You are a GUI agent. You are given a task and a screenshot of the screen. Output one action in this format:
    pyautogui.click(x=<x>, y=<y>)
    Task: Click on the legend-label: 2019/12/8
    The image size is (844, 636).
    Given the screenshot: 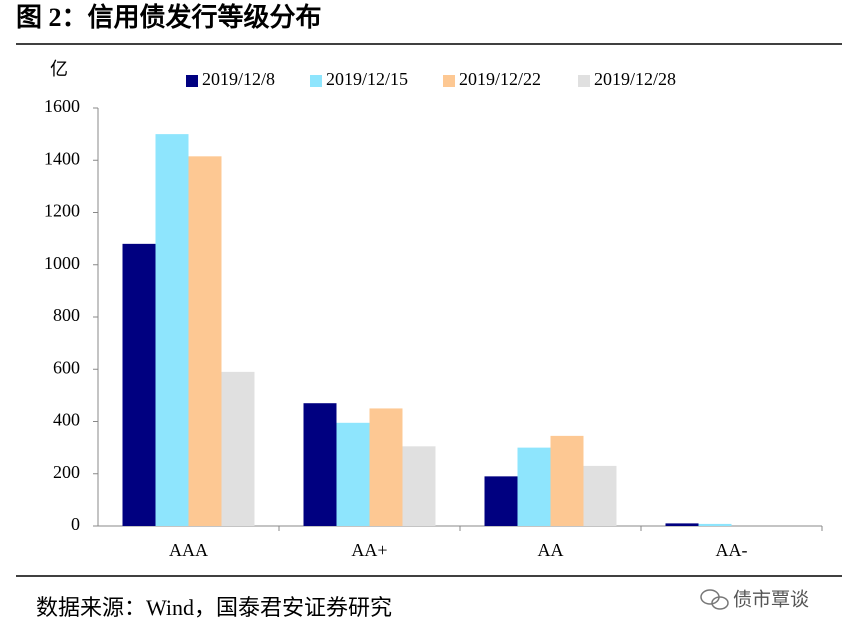 What is the action you would take?
    pyautogui.click(x=238, y=79)
    